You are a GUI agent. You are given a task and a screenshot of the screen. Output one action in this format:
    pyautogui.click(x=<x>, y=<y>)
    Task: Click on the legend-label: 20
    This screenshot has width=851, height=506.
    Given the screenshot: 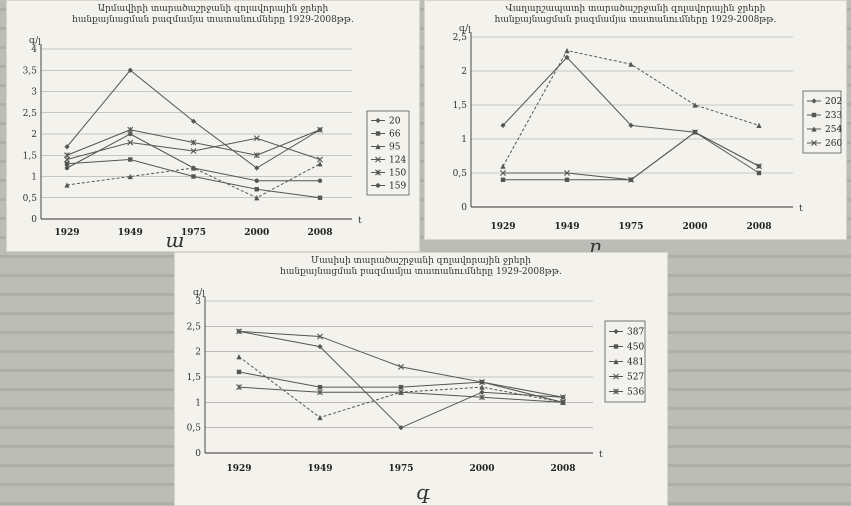 What is the action you would take?
    pyautogui.click(x=395, y=122)
    